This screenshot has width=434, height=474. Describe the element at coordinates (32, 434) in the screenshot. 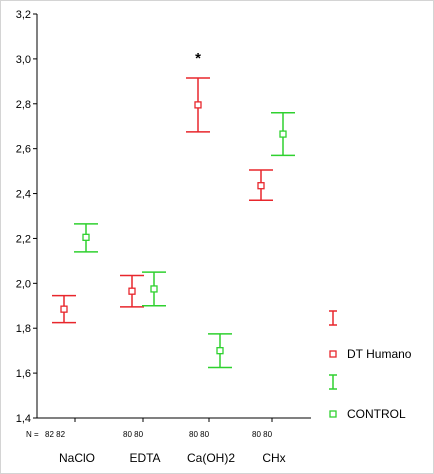

I see `n-prefix-label: N =` at that location.